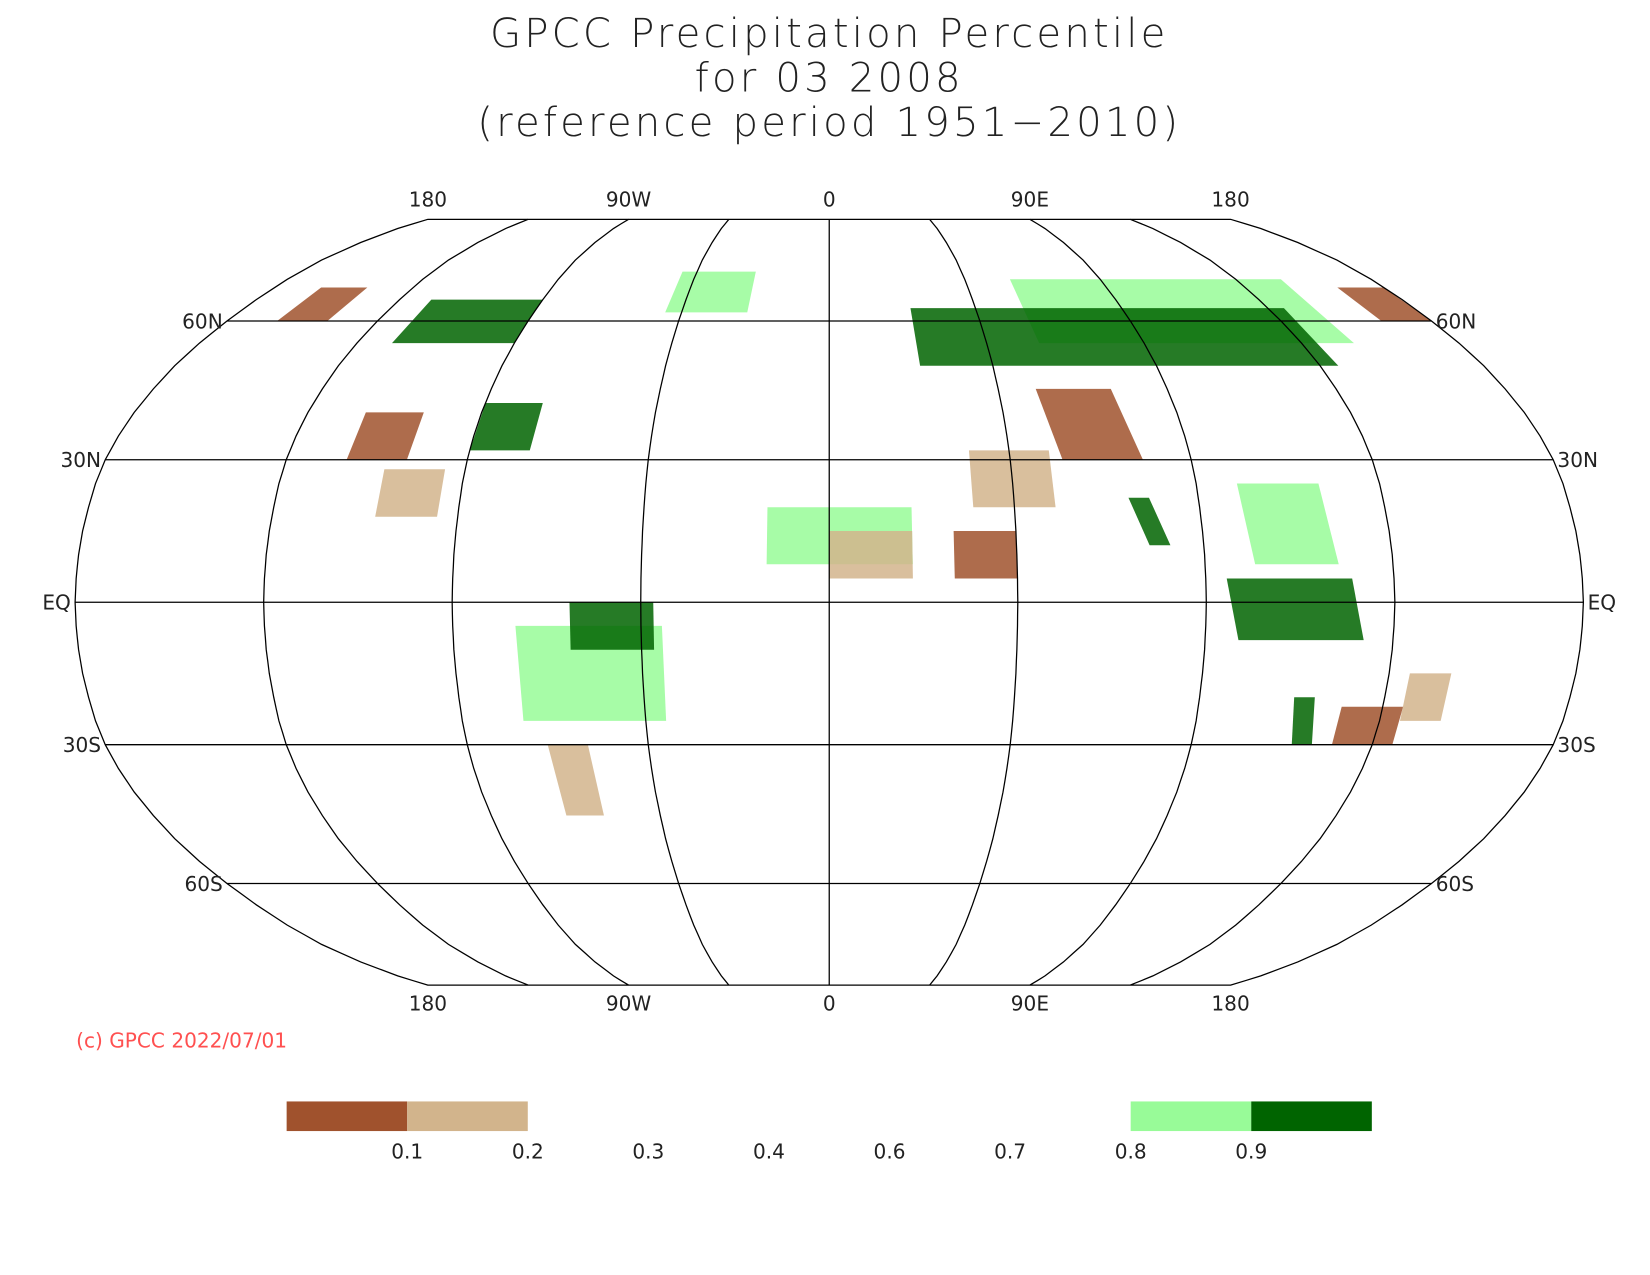 The image size is (1650, 1275). I want to click on colorbar-tick-label: 0.7, so click(1010, 1152).